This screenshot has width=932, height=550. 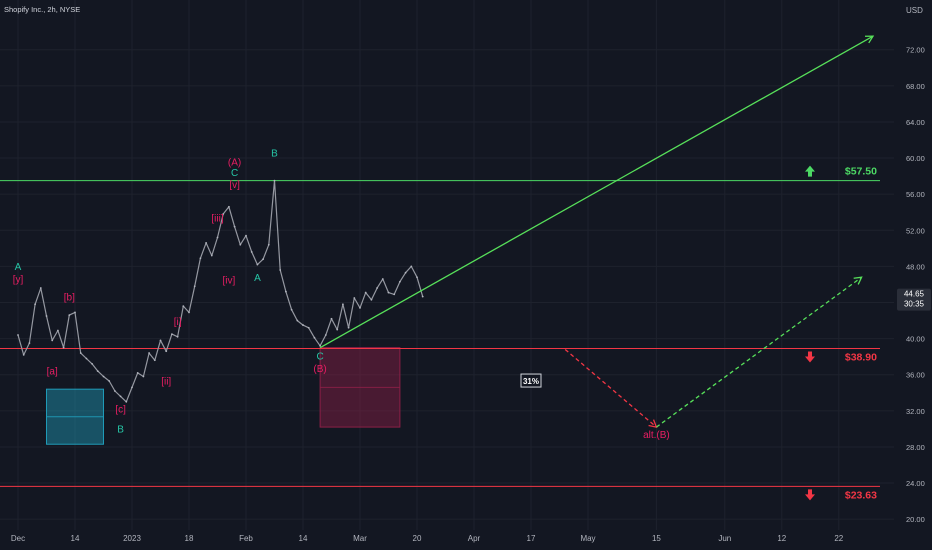 I want to click on arrow-up-icon, so click(x=810, y=171).